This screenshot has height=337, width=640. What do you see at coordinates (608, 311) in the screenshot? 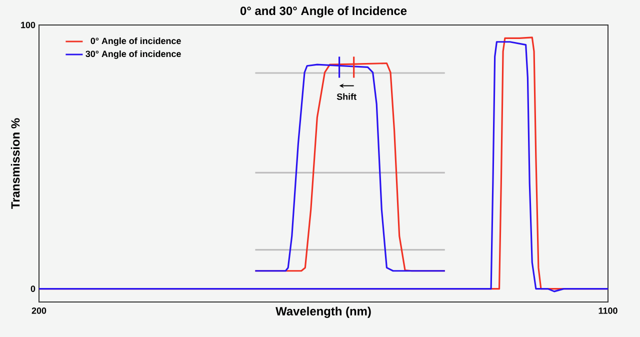
I see `x-tick-label: 1100` at bounding box center [608, 311].